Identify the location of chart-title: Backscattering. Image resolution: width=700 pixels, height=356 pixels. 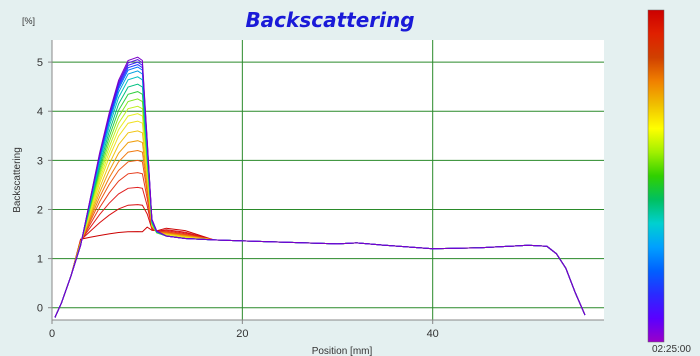
(329, 20).